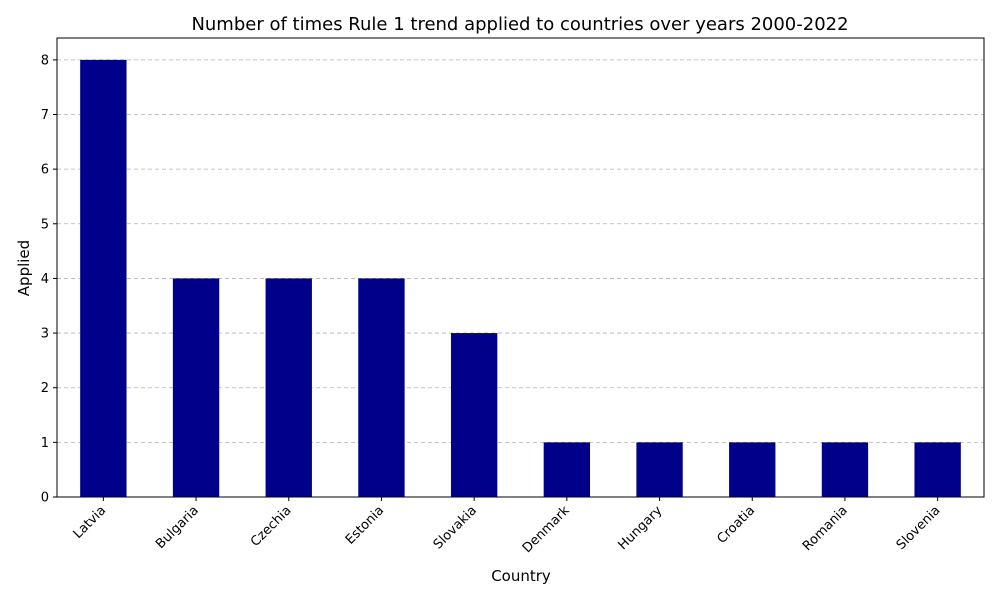 This screenshot has width=1000, height=600. I want to click on x-tick-label: Hungary, so click(641, 528).